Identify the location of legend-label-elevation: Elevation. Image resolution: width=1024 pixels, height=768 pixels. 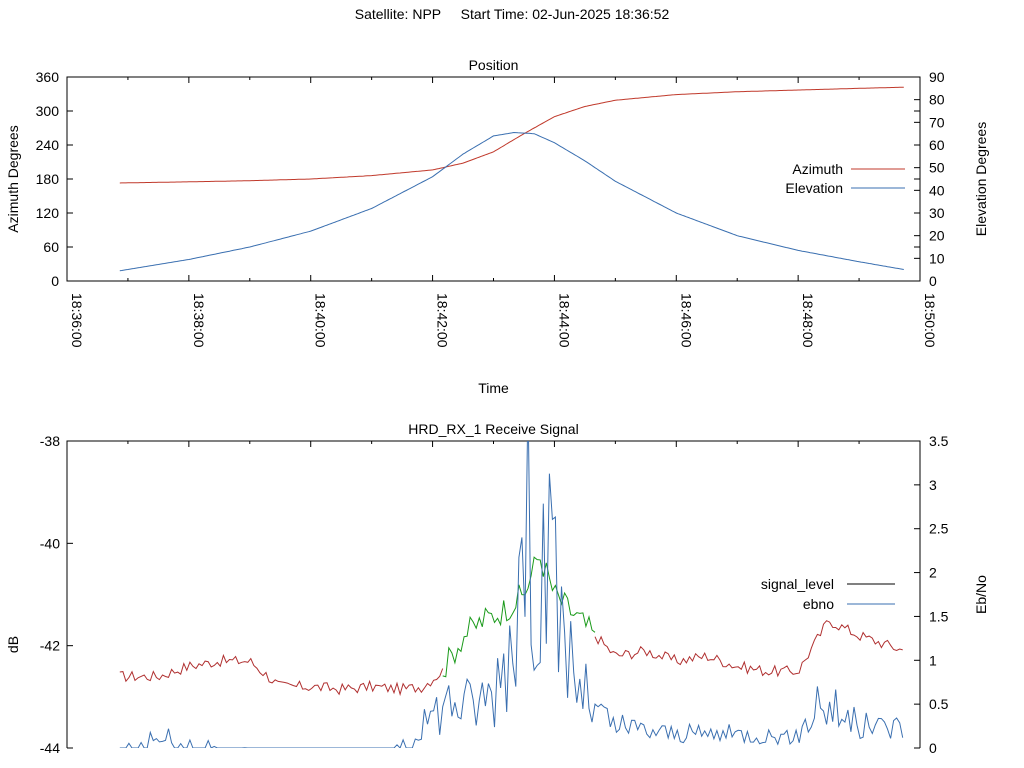
(814, 188).